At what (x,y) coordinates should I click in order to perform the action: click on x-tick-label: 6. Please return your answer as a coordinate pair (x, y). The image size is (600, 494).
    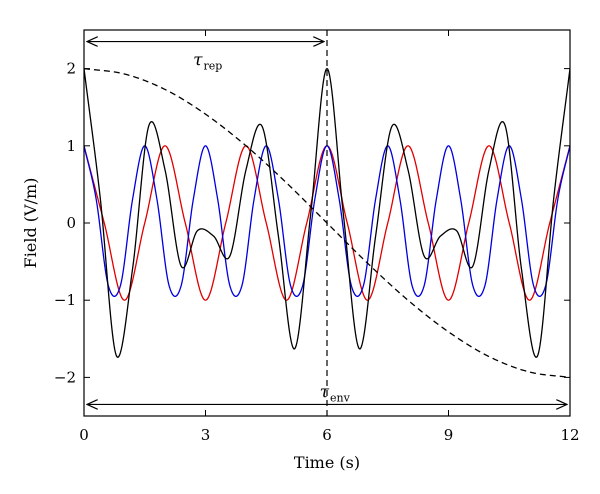
    Looking at the image, I should click on (327, 435).